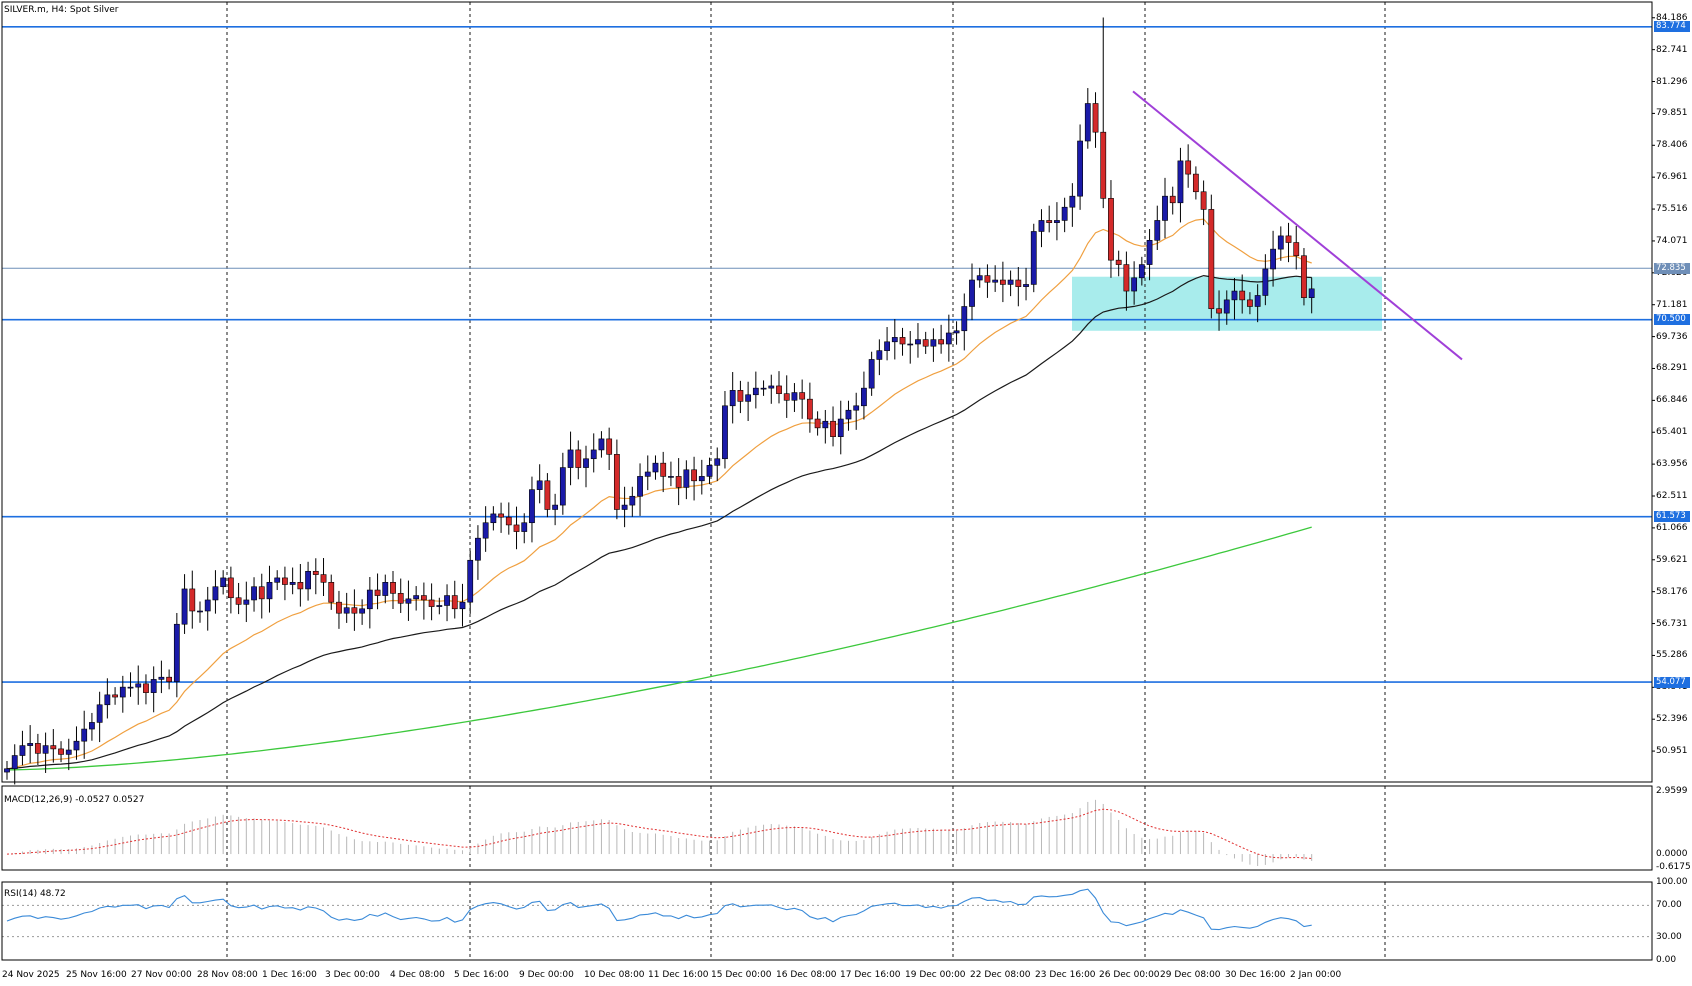  What do you see at coordinates (1672, 464) in the screenshot?
I see `price-tick-label: 63.956` at bounding box center [1672, 464].